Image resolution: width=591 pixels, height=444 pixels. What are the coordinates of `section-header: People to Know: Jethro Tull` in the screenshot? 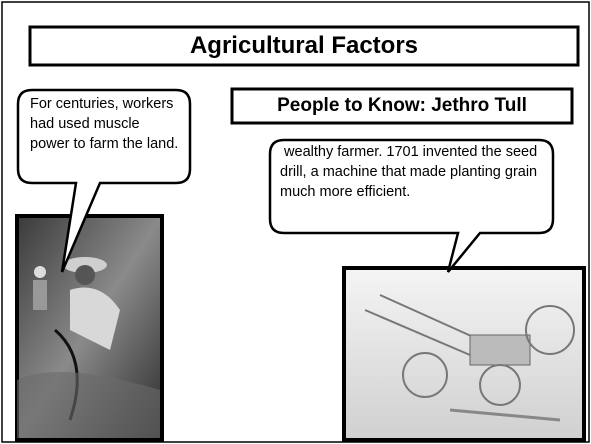 It's located at (402, 105).